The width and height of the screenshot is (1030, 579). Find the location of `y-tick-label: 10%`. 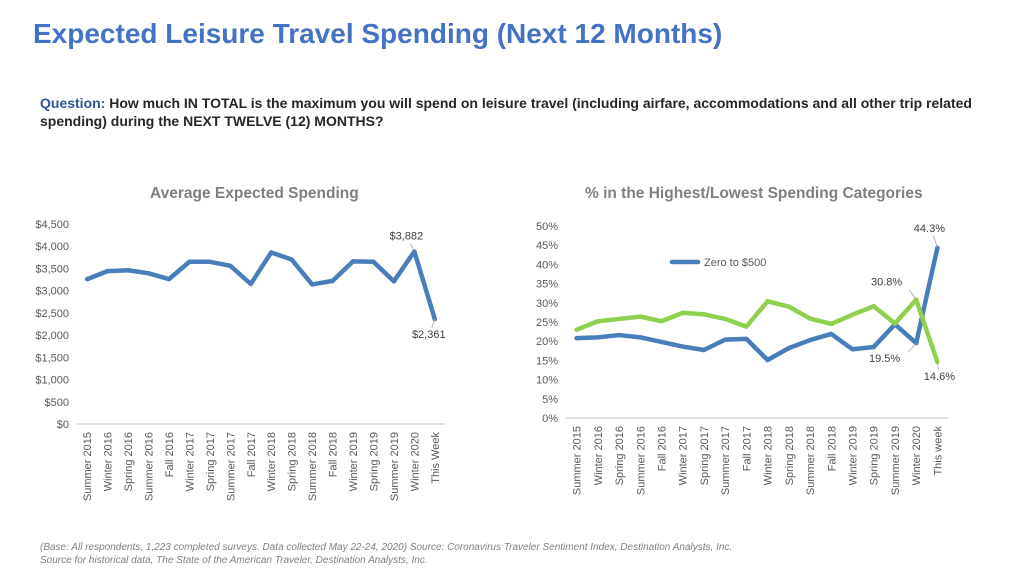

y-tick-label: 10% is located at coordinates (547, 381).